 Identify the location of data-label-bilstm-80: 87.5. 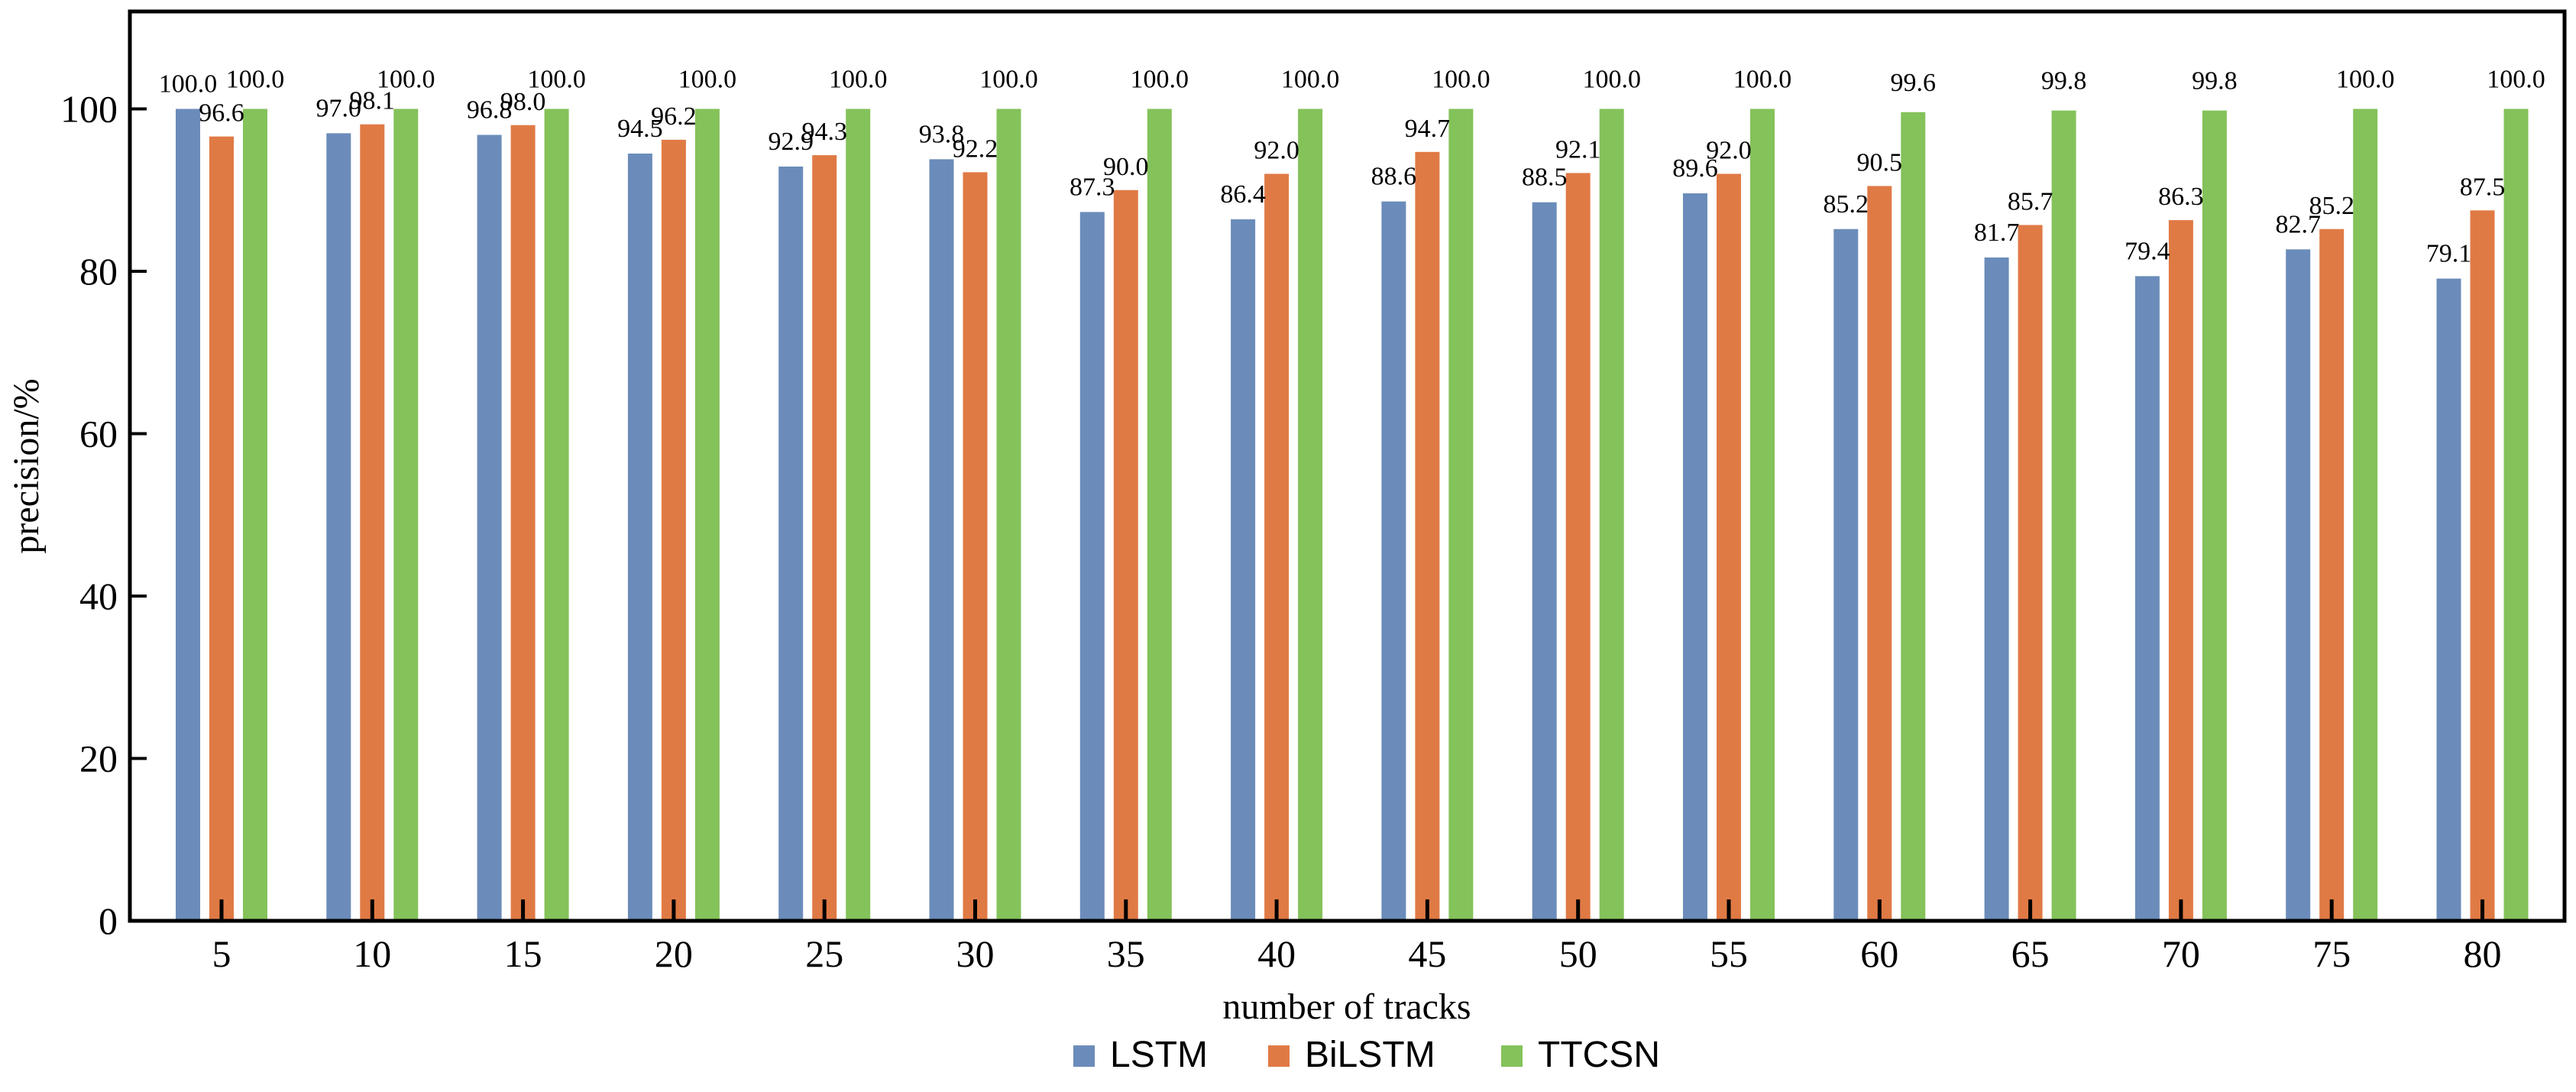
(2483, 187).